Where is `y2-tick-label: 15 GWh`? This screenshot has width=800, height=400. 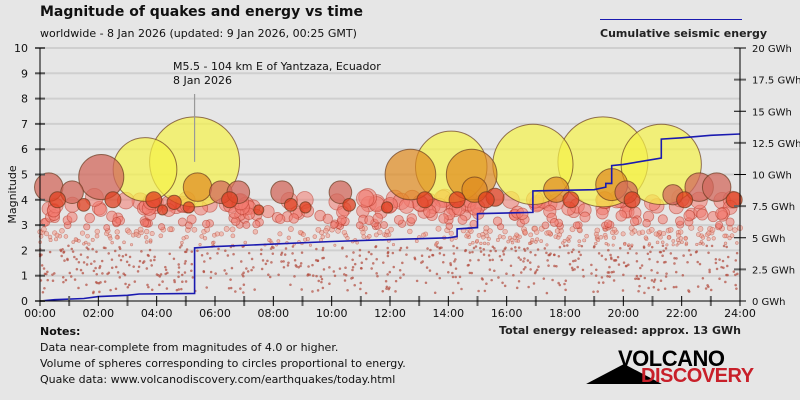 y2-tick-label: 15 GWh is located at coordinates (772, 112).